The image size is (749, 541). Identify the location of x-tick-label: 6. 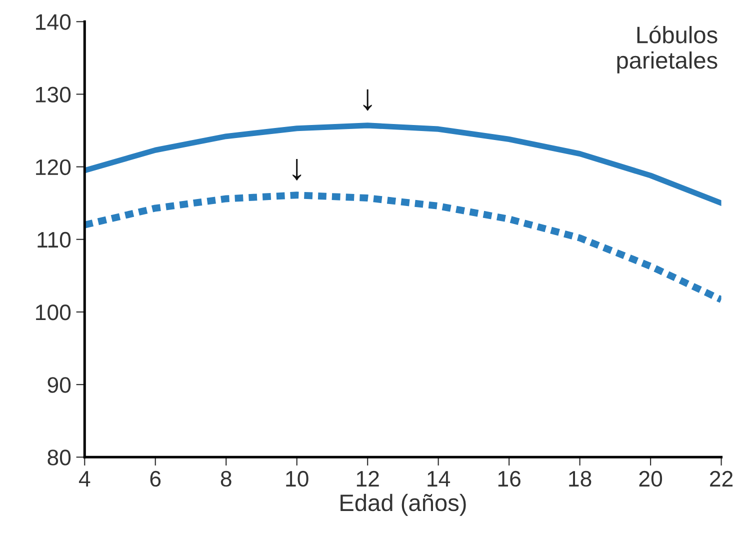
(155, 478).